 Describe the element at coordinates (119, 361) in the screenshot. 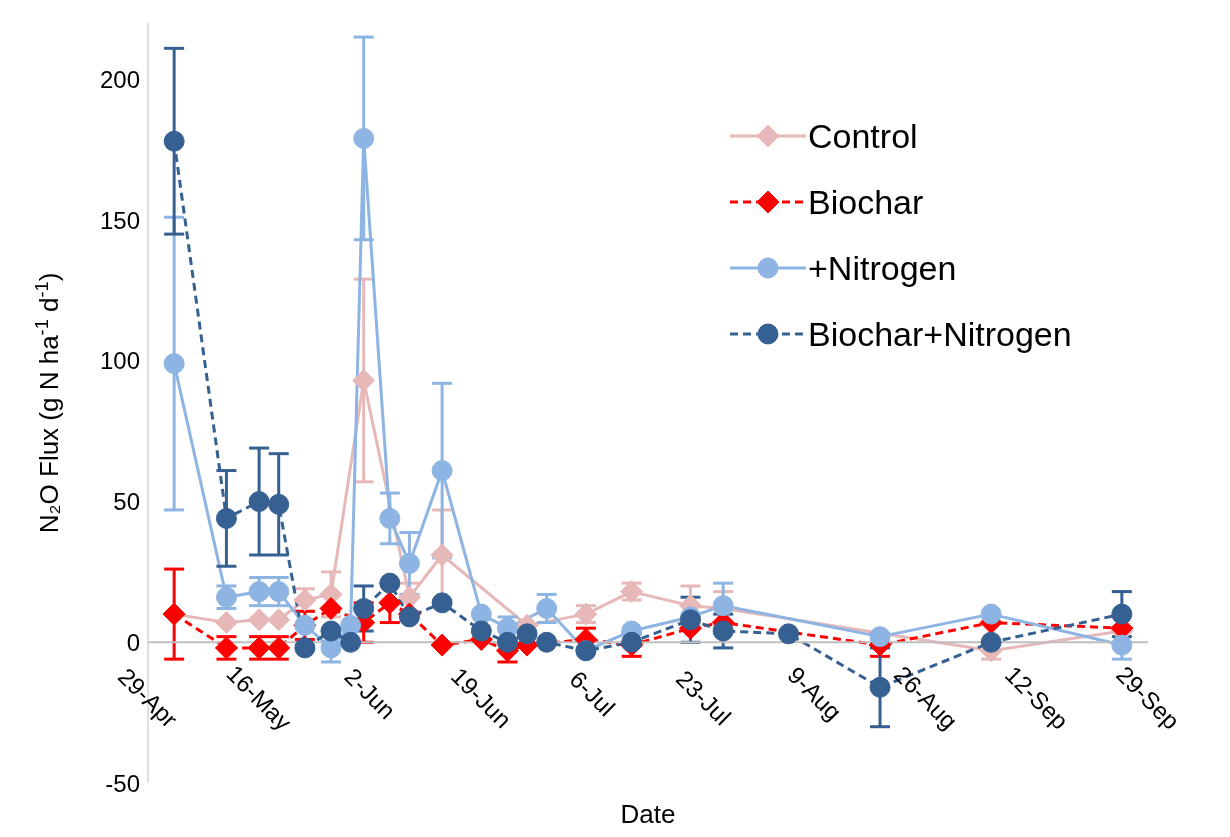

I see `y-tick-label: 100` at that location.